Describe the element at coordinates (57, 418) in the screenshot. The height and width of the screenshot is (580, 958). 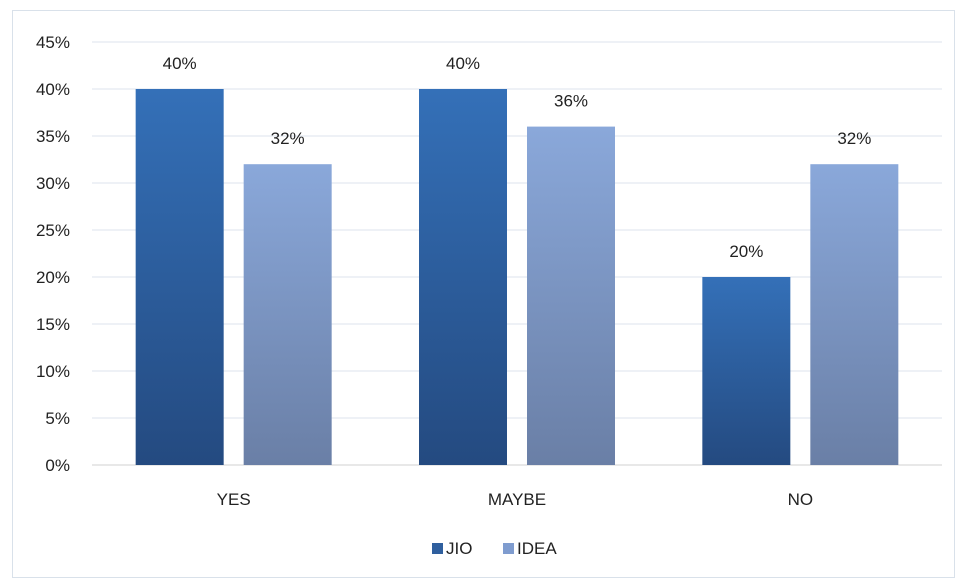
I see `y-tick-label: 5%` at that location.